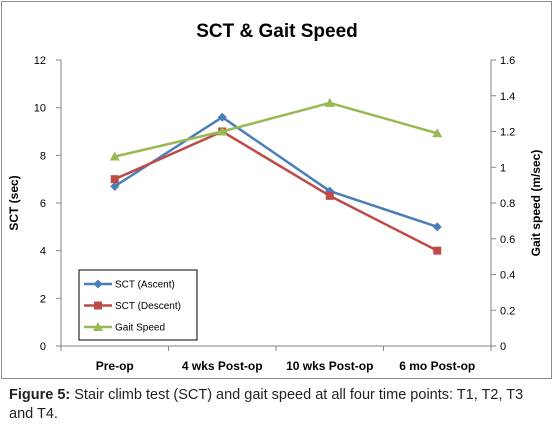 The width and height of the screenshot is (554, 437). Describe the element at coordinates (507, 240) in the screenshot. I see `y-tick-label-right: 0.6` at that location.